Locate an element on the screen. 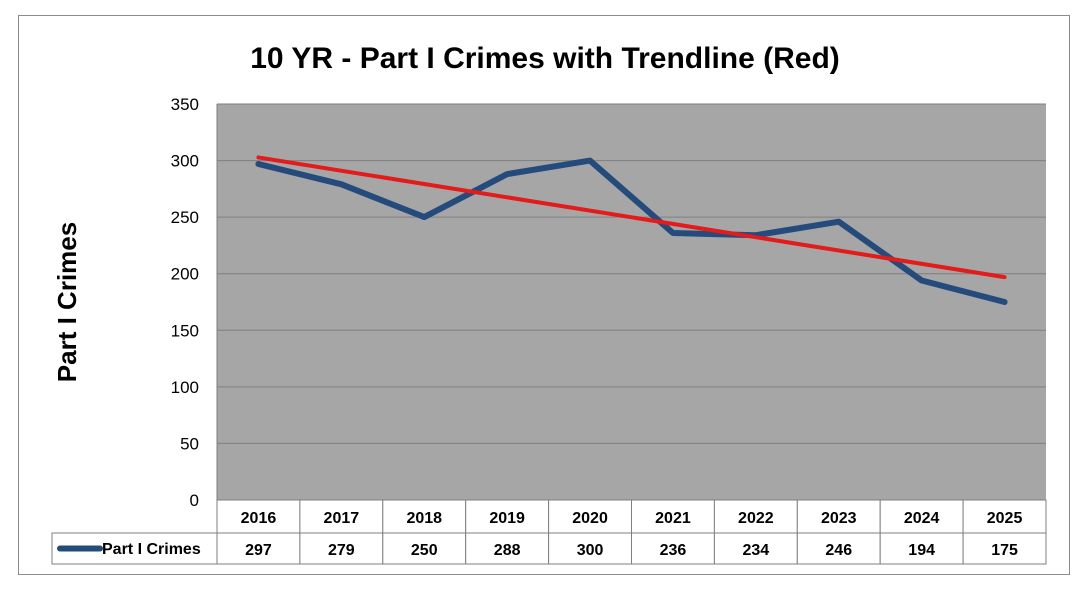 The image size is (1083, 592). y-tick-label: 300 is located at coordinates (185, 161).